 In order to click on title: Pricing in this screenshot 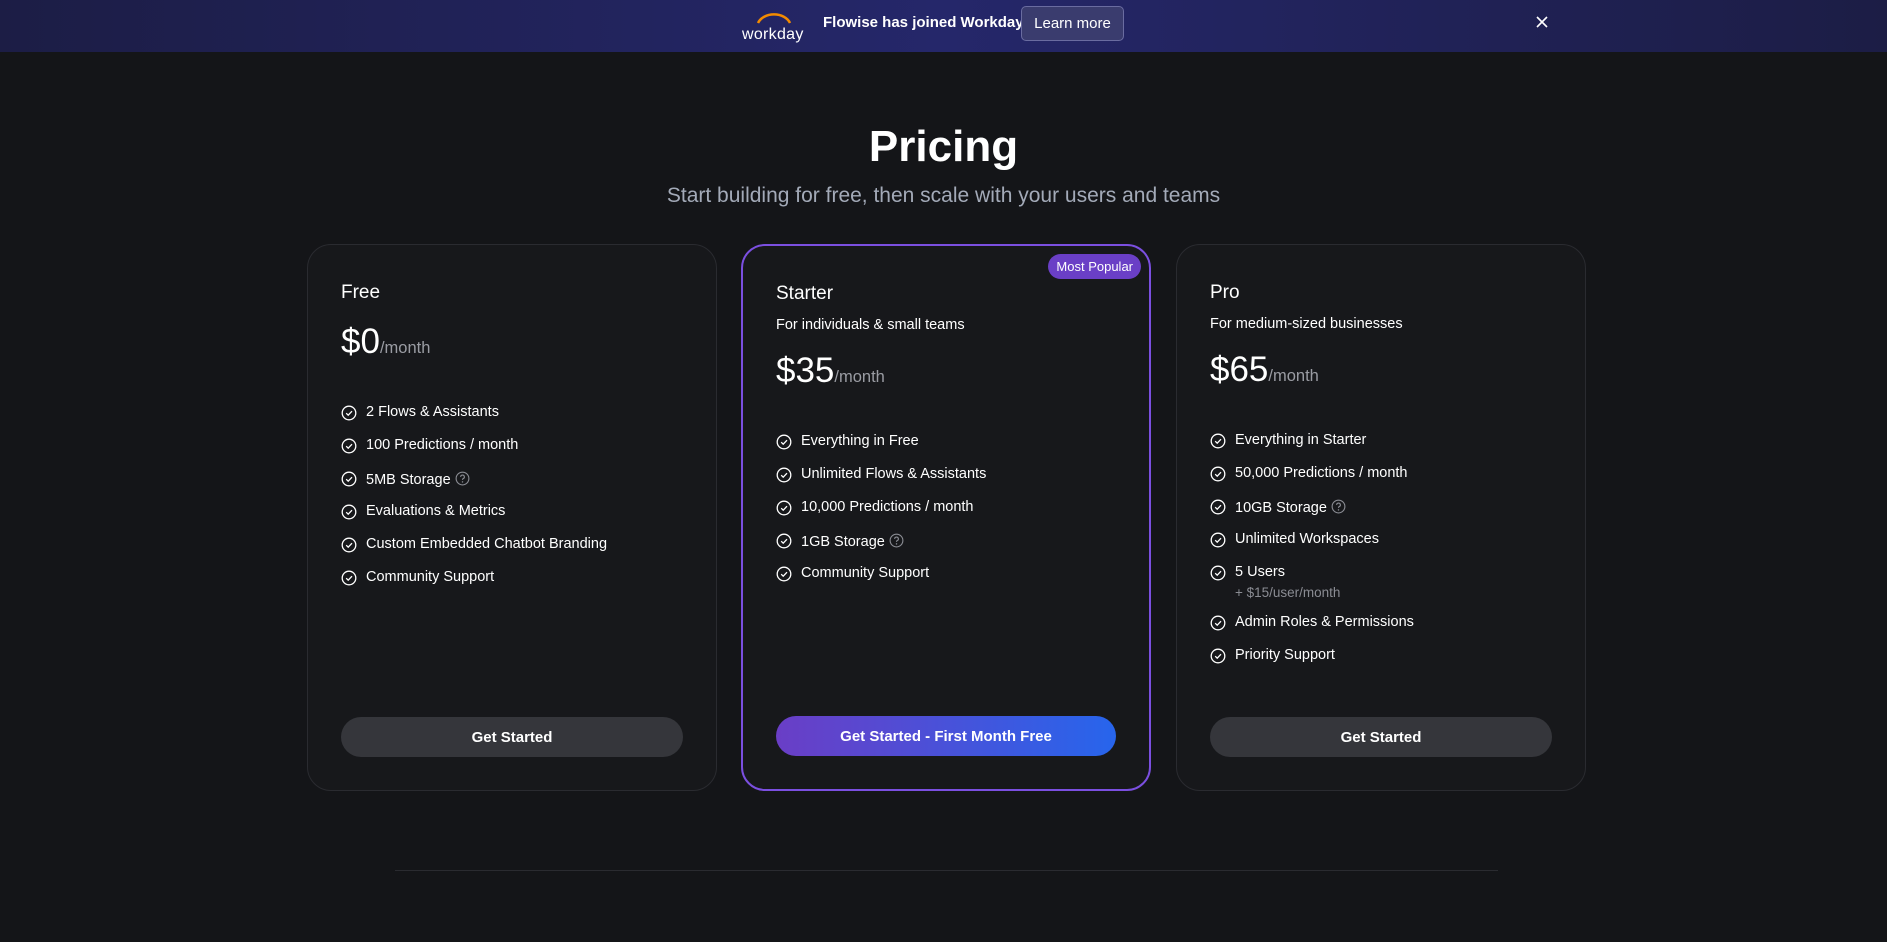, I will do `click(943, 146)`.